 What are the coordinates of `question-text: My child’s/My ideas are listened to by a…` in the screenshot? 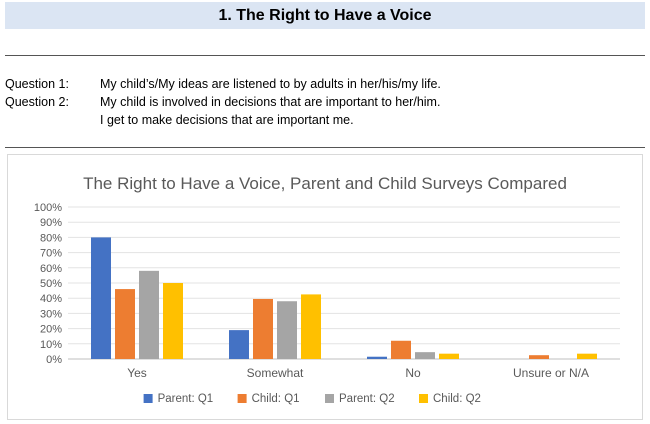 It's located at (270, 84).